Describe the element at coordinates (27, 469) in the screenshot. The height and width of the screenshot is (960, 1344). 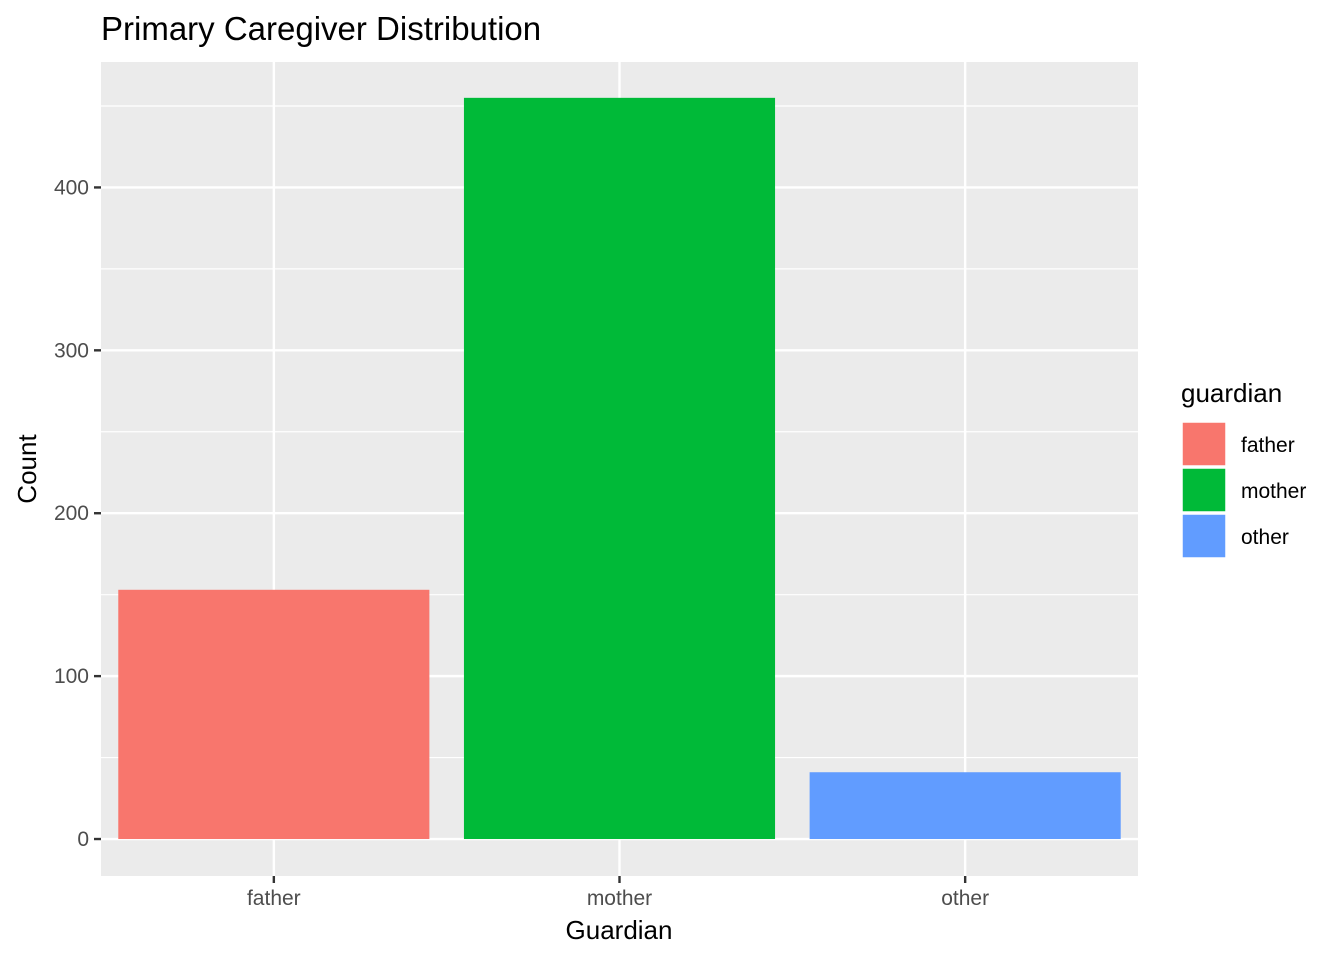
I see `y-axis-title: Count` at that location.